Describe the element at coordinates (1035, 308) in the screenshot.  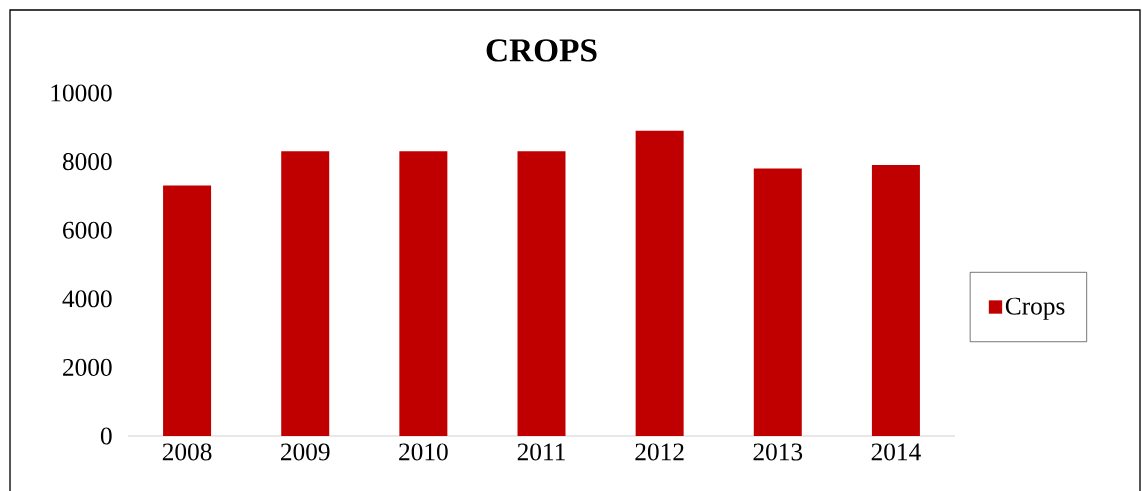
I see `legend-label: Crops` at that location.